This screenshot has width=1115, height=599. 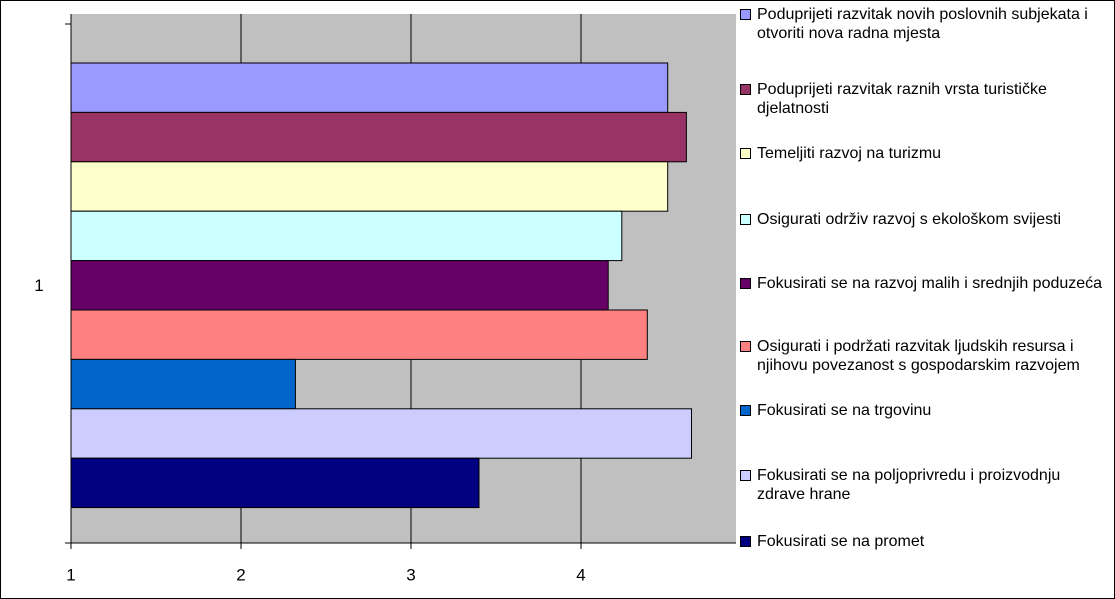 What do you see at coordinates (841, 541) in the screenshot?
I see `legend-label: Fokusirati se na promet` at bounding box center [841, 541].